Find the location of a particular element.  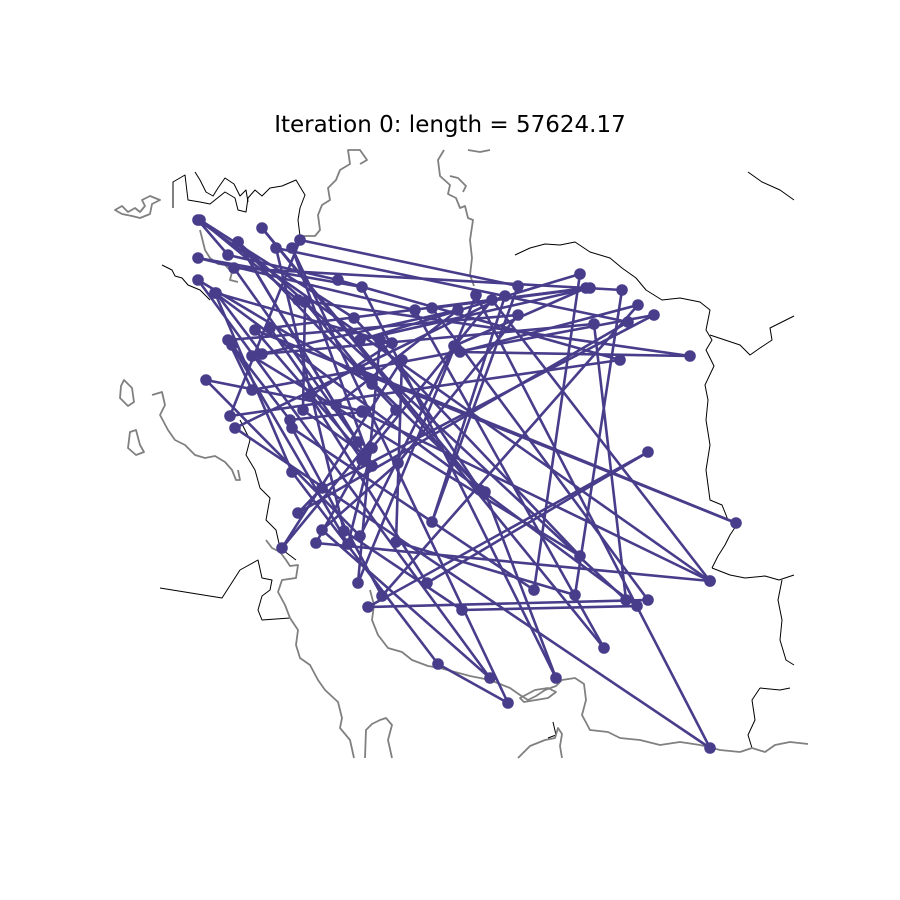

border-south-far is located at coordinates (769, 718).